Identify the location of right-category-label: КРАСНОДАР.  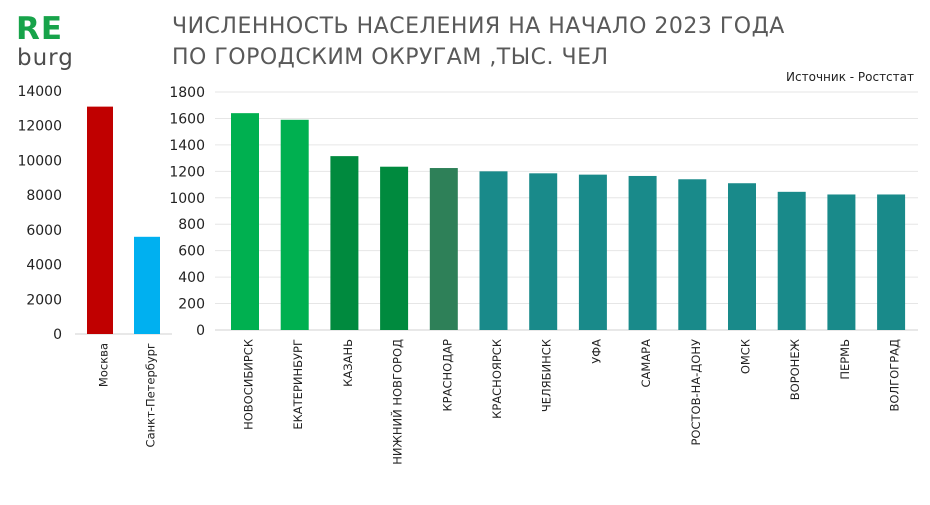
(447, 375).